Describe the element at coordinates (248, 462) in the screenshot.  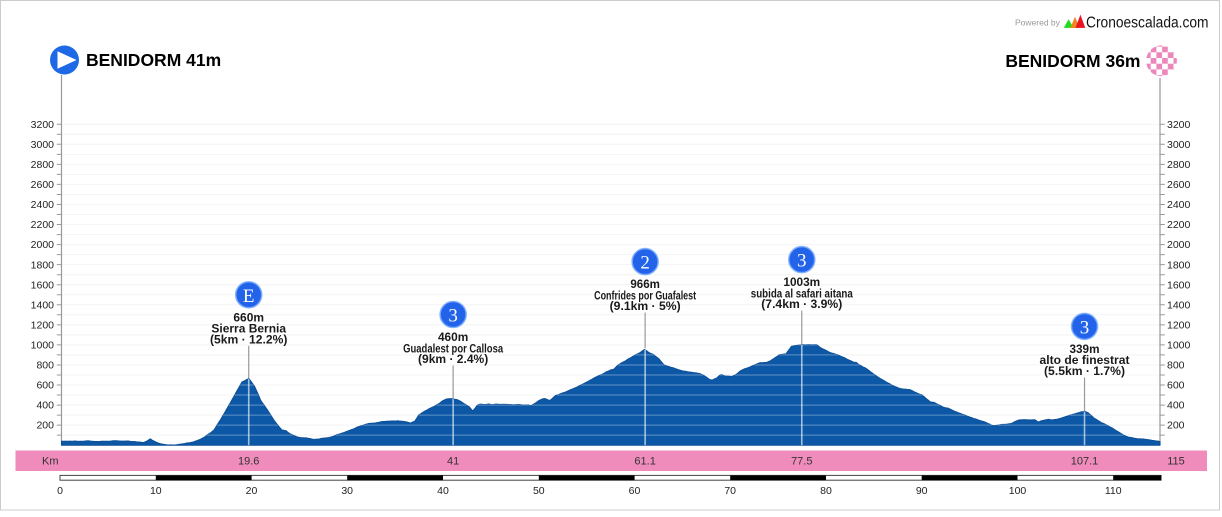
I see `svg-text: 19.6` at that location.